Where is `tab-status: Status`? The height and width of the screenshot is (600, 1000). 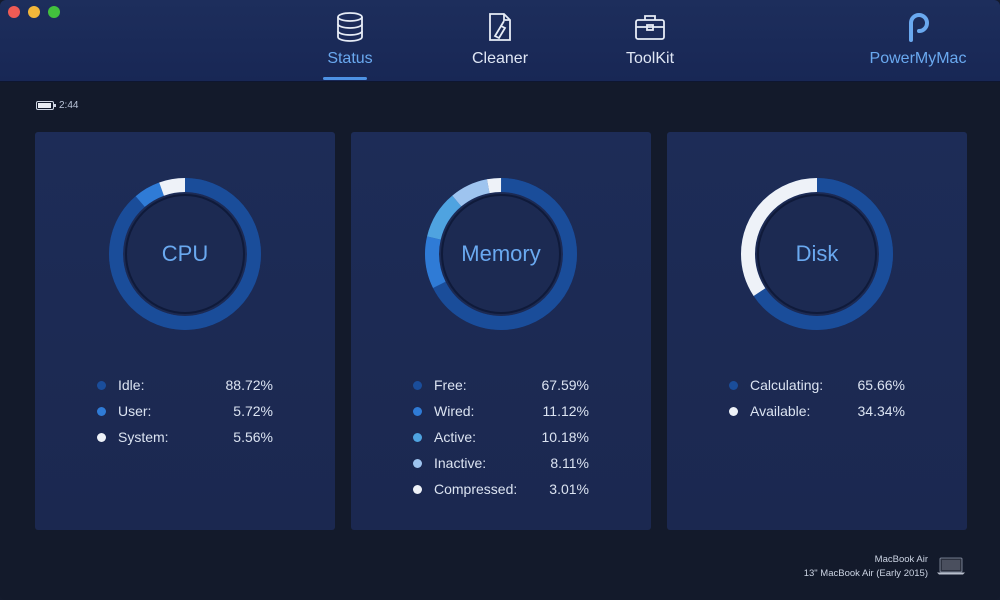 tab-status: Status is located at coordinates (350, 45).